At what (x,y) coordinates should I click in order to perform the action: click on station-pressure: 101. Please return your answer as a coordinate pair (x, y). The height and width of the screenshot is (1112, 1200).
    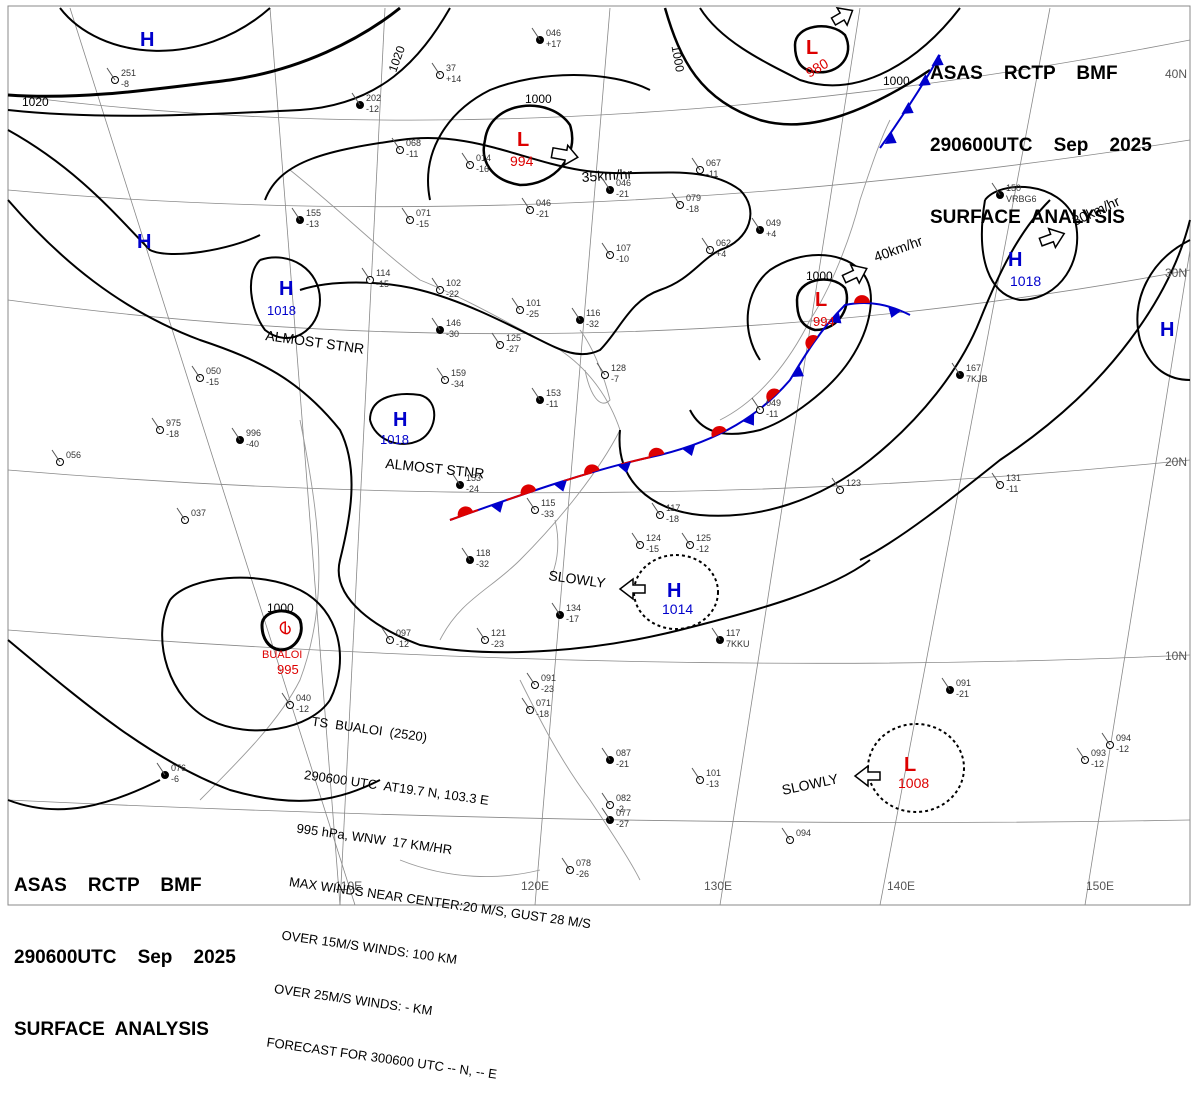
    Looking at the image, I should click on (533, 303).